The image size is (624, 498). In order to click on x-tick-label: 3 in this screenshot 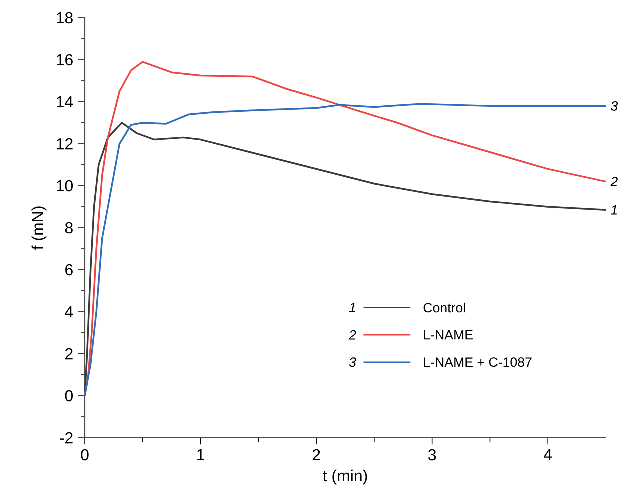, I will do `click(432, 455)`.